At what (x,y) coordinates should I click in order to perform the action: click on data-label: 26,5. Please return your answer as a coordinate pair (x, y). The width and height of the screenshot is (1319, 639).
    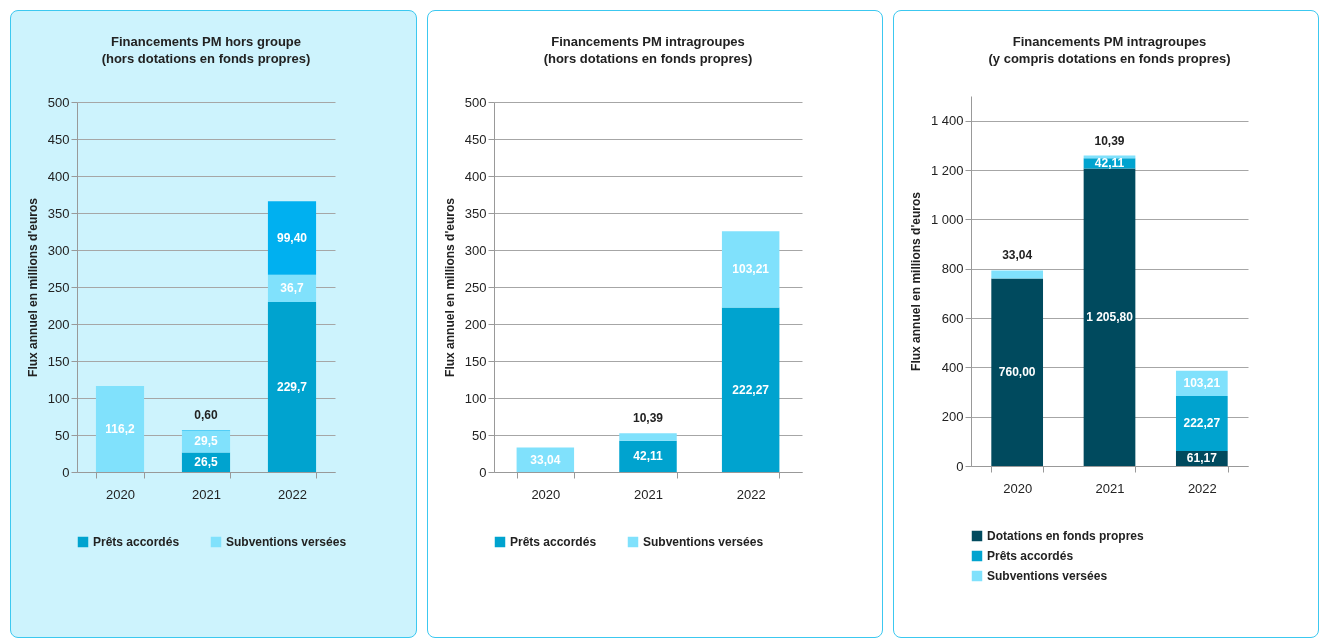
    Looking at the image, I should click on (206, 462).